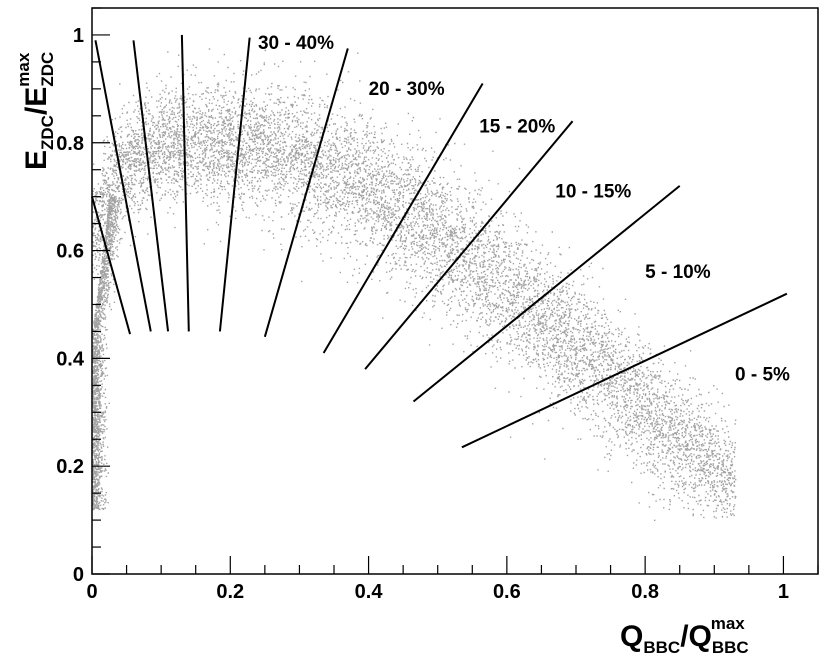 Image resolution: width=830 pixels, height=658 pixels. What do you see at coordinates (762, 375) in the screenshot?
I see `cut-label-10: 0 - 5%` at bounding box center [762, 375].